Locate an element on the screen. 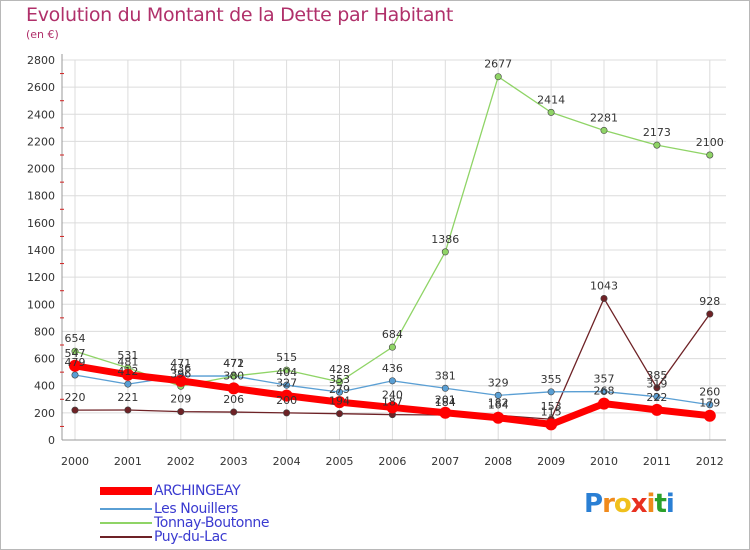 The image size is (750, 550). data-label: 404 is located at coordinates (286, 372).